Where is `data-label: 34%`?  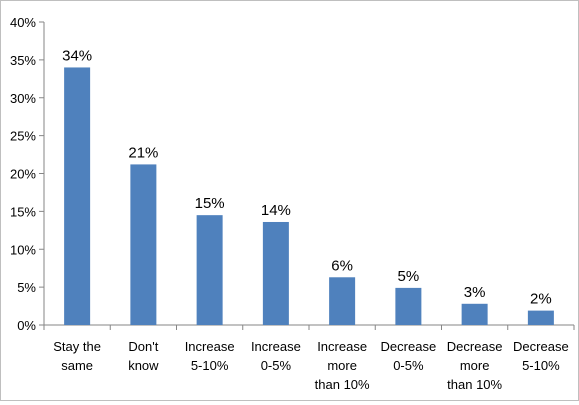
data-label: 34% is located at coordinates (77, 55).